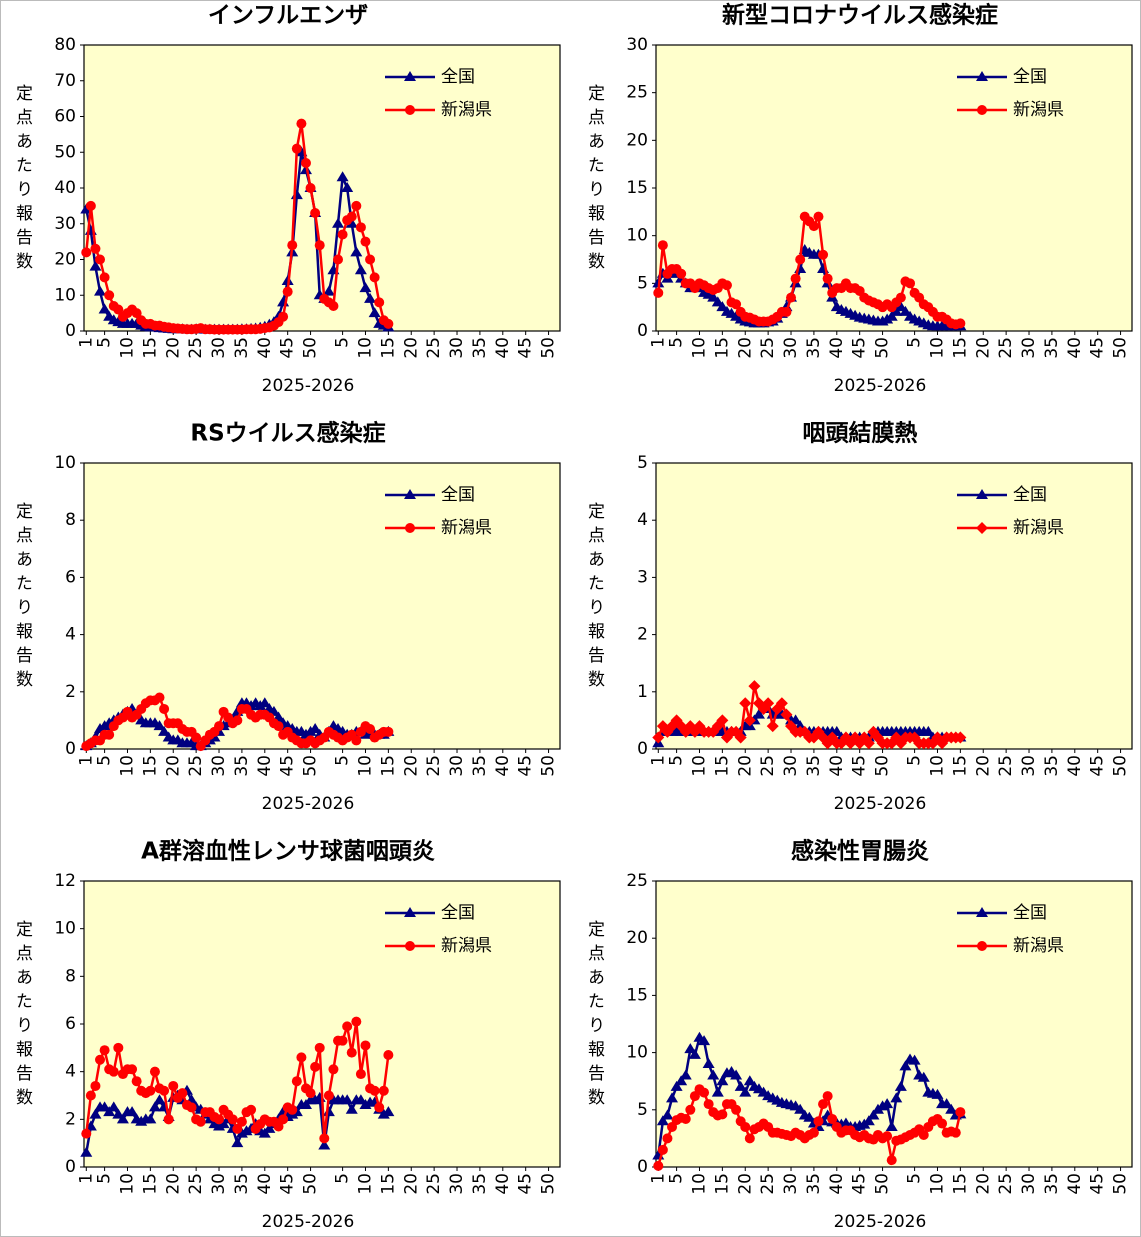  Describe the element at coordinates (642, 692) in the screenshot. I see `y-tick-label: 1` at that location.